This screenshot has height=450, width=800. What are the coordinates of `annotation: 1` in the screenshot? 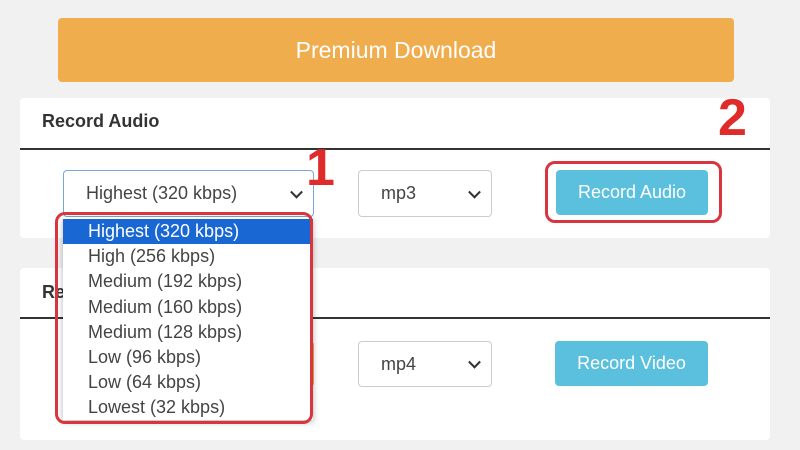 It's located at (320, 168).